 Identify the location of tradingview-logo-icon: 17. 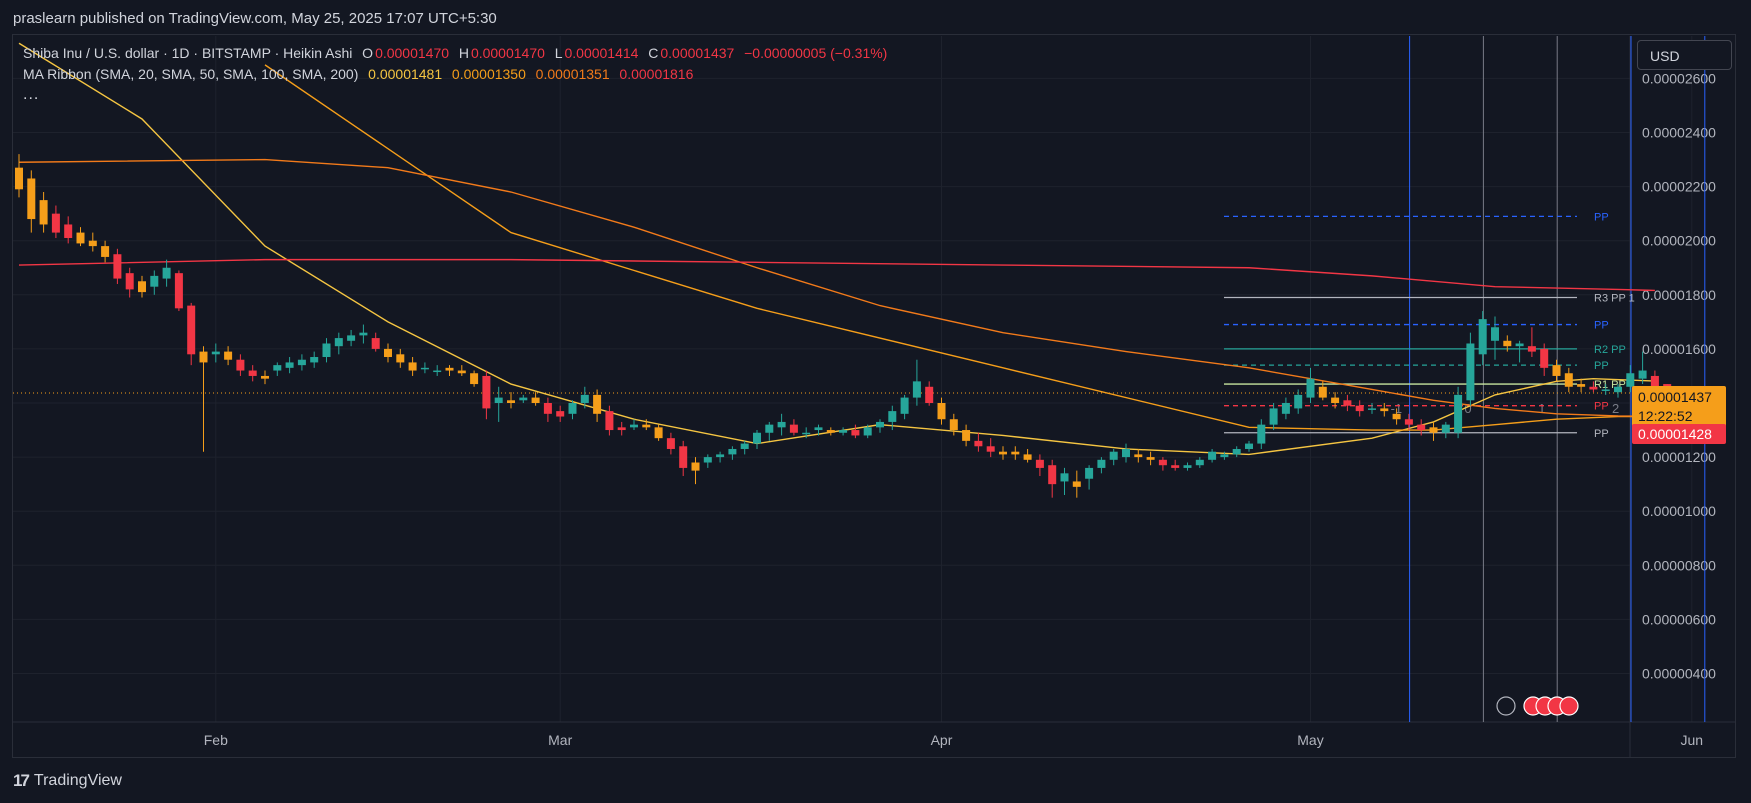
(21, 780).